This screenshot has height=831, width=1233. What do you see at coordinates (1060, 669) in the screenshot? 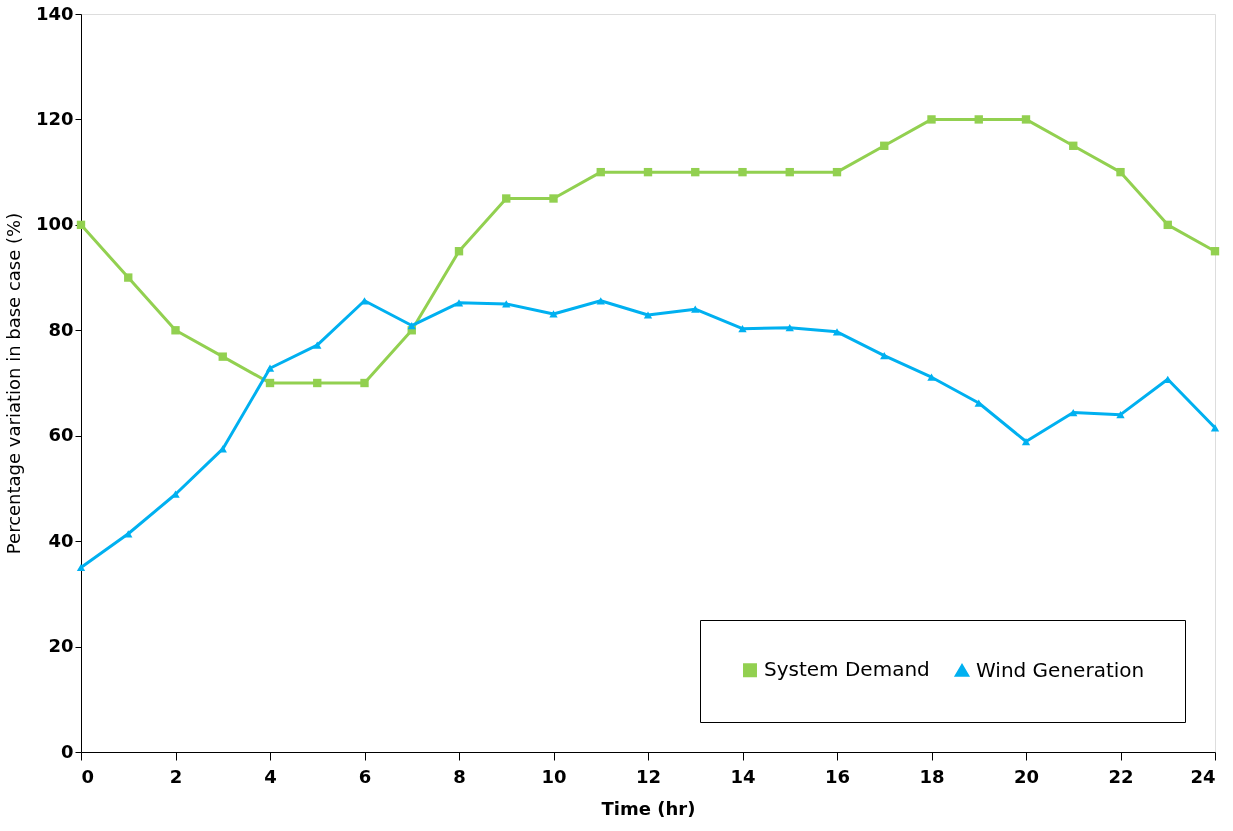
I see `legend-label: Wind Generation` at bounding box center [1060, 669].